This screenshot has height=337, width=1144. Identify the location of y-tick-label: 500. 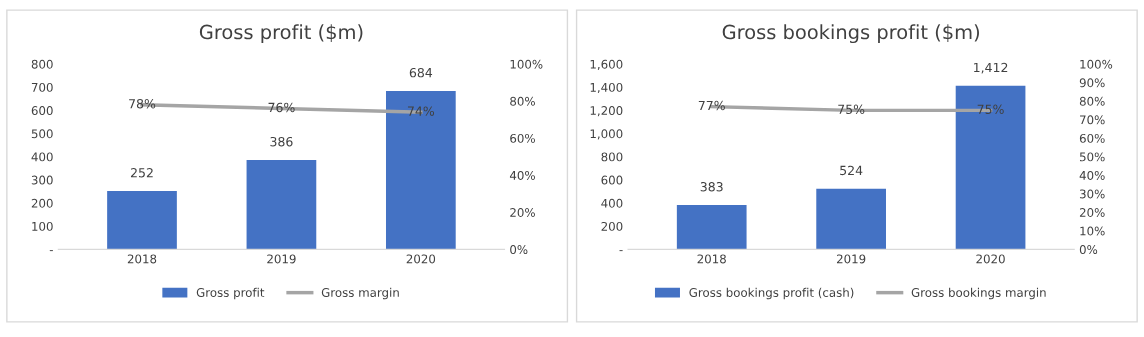
(42, 134).